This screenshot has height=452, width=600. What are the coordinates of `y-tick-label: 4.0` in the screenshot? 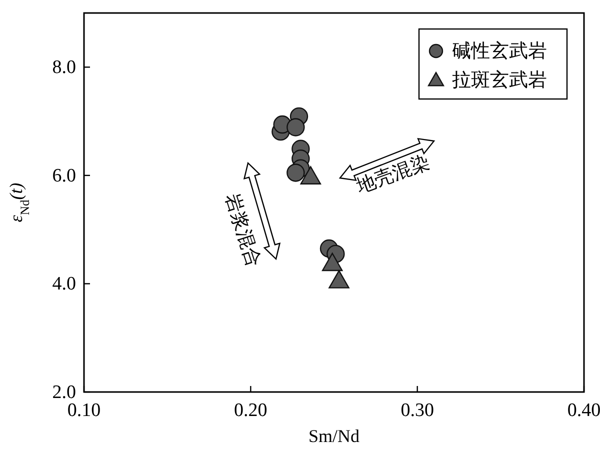 It's located at (64, 284).